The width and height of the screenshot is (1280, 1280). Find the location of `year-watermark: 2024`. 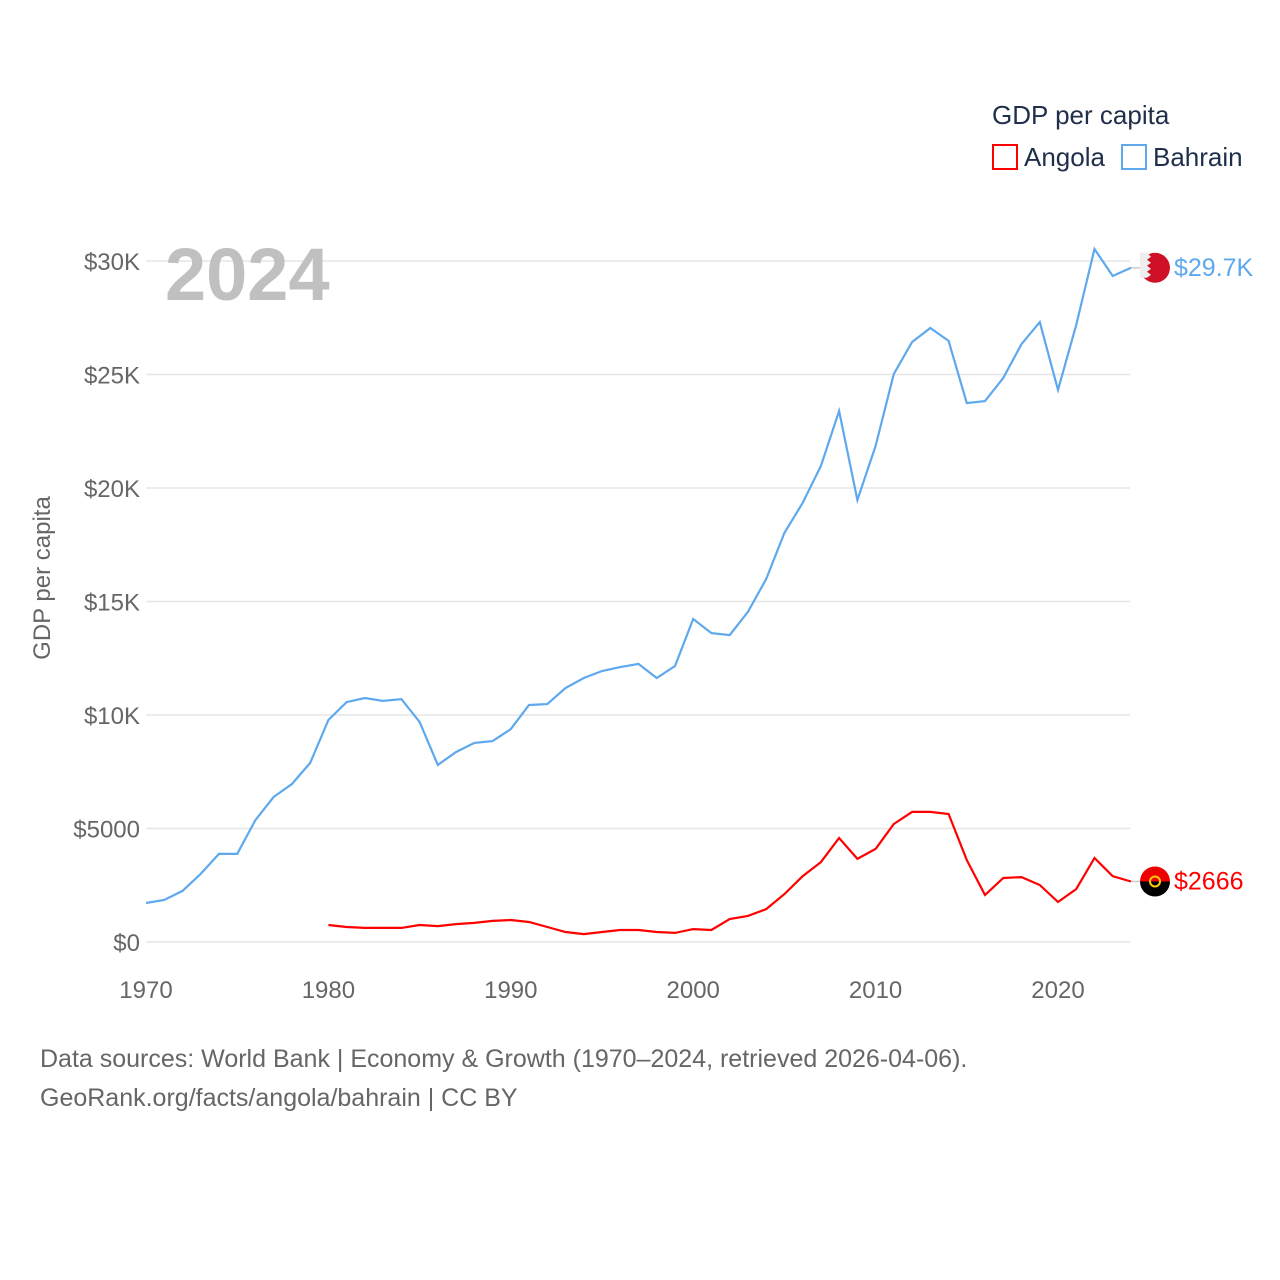

year-watermark: 2024 is located at coordinates (247, 274).